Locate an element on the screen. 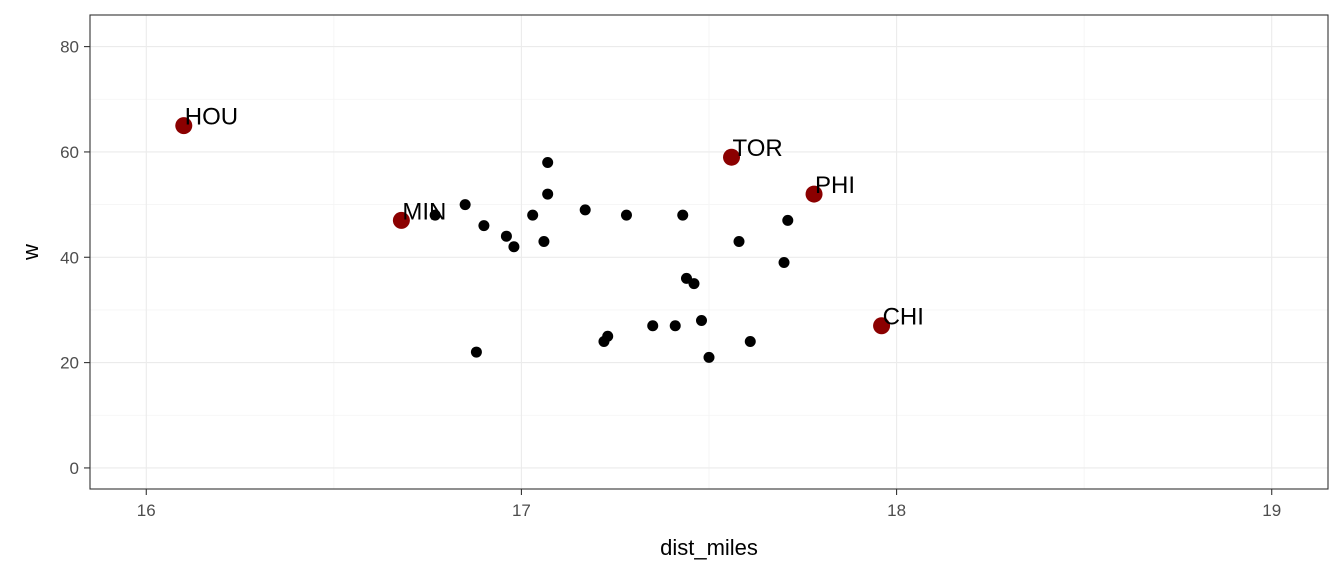  x-axis-title: dist_miles is located at coordinates (709, 547).